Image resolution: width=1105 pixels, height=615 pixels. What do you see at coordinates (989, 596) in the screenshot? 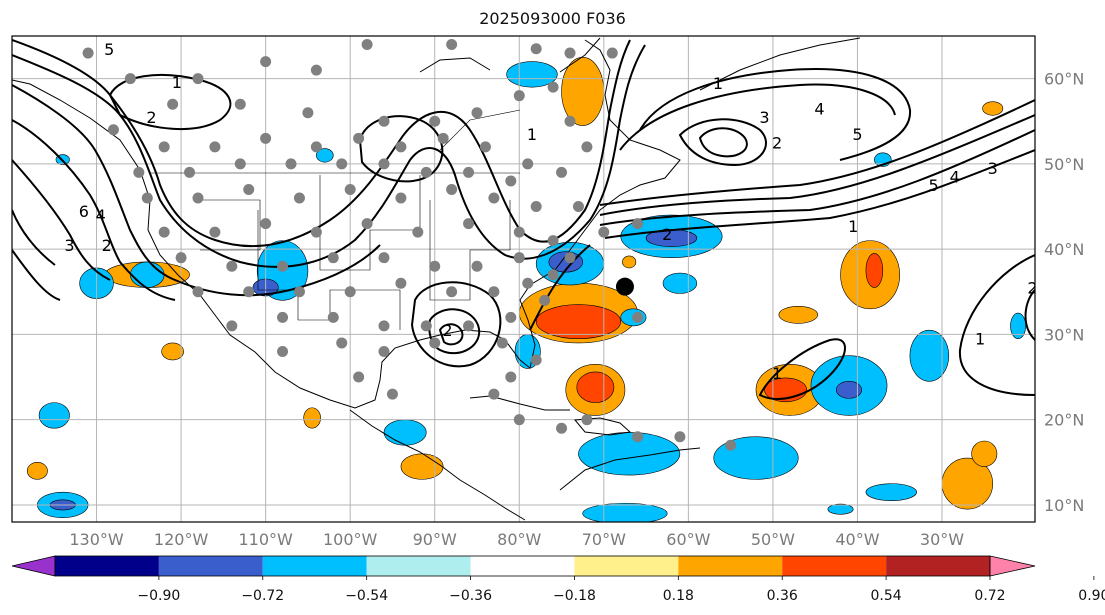
I see `colorbar-tick-label: 0.72` at bounding box center [989, 596].